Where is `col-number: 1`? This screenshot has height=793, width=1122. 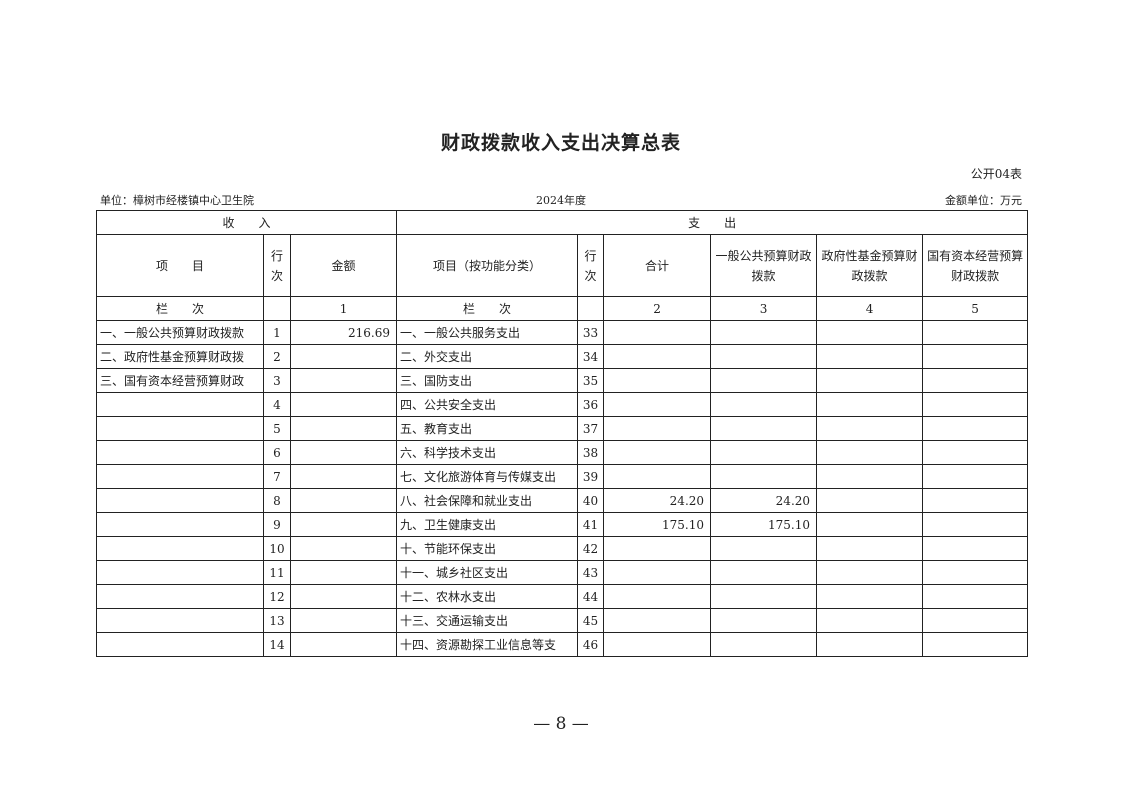
col-number: 1 is located at coordinates (343, 308).